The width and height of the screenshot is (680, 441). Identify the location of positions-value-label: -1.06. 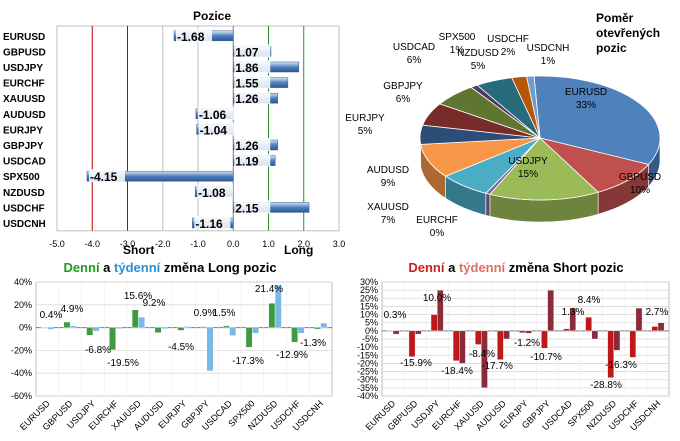
(213, 115).